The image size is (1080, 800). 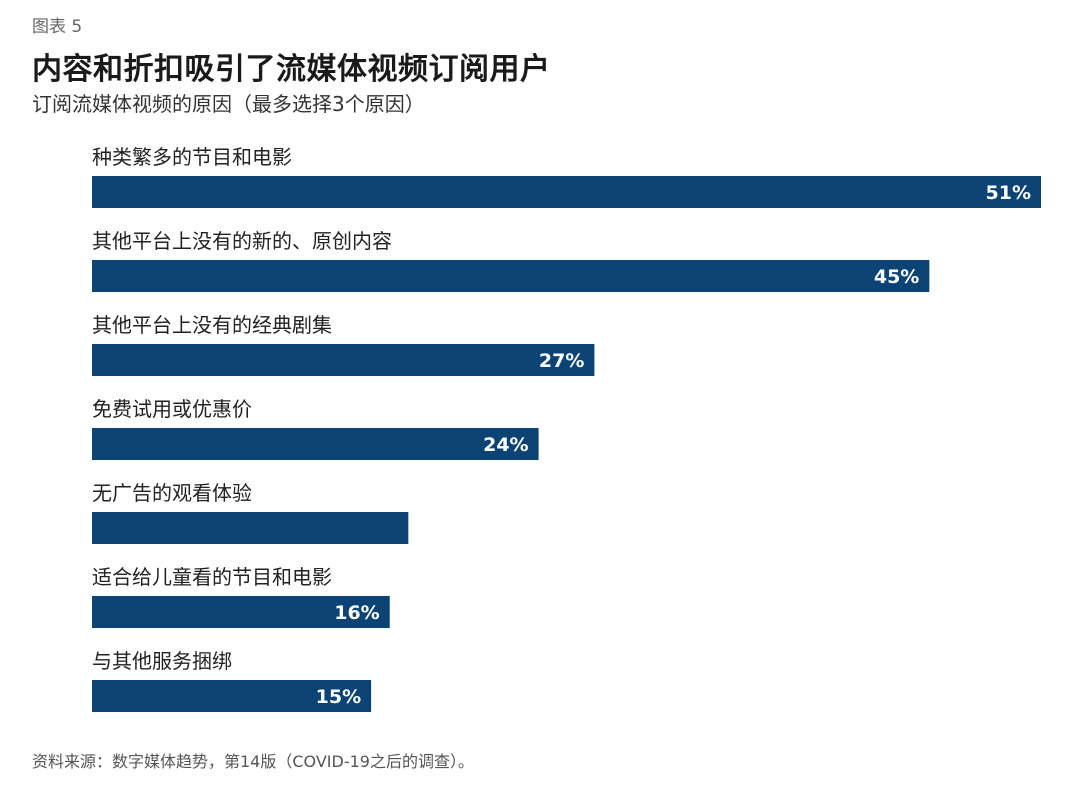 What do you see at coordinates (192, 157) in the screenshot?
I see `category-label: 种类繁多的节目和电影` at bounding box center [192, 157].